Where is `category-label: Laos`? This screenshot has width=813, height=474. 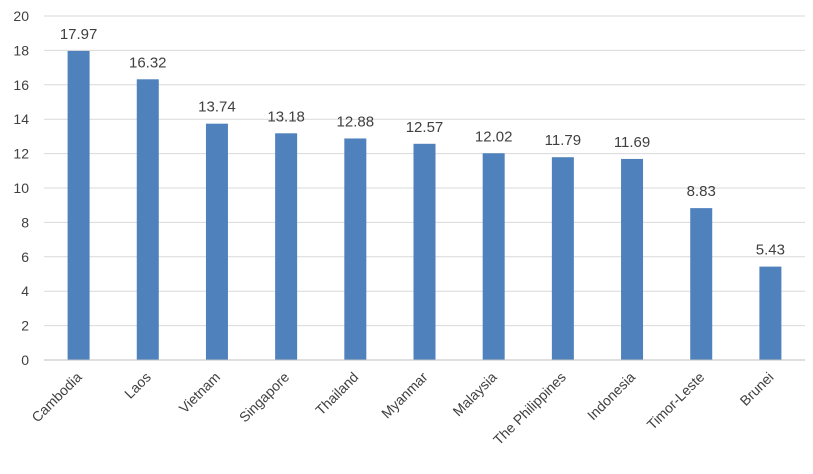 category-label: Laos is located at coordinates (137, 385).